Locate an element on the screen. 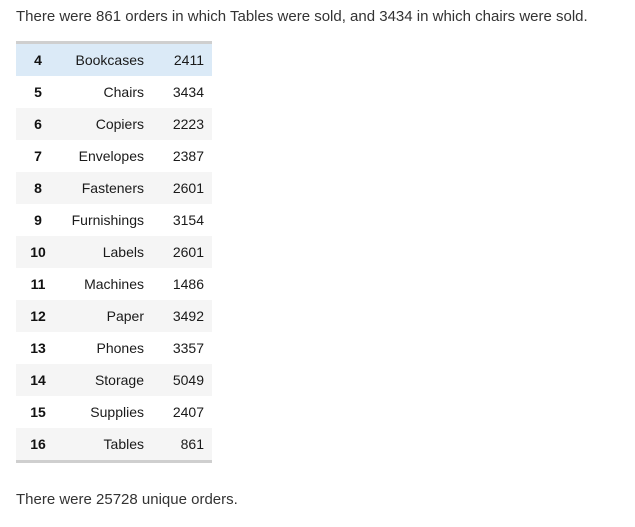  table-row: 7 Envelopes 2387 is located at coordinates (114, 156).